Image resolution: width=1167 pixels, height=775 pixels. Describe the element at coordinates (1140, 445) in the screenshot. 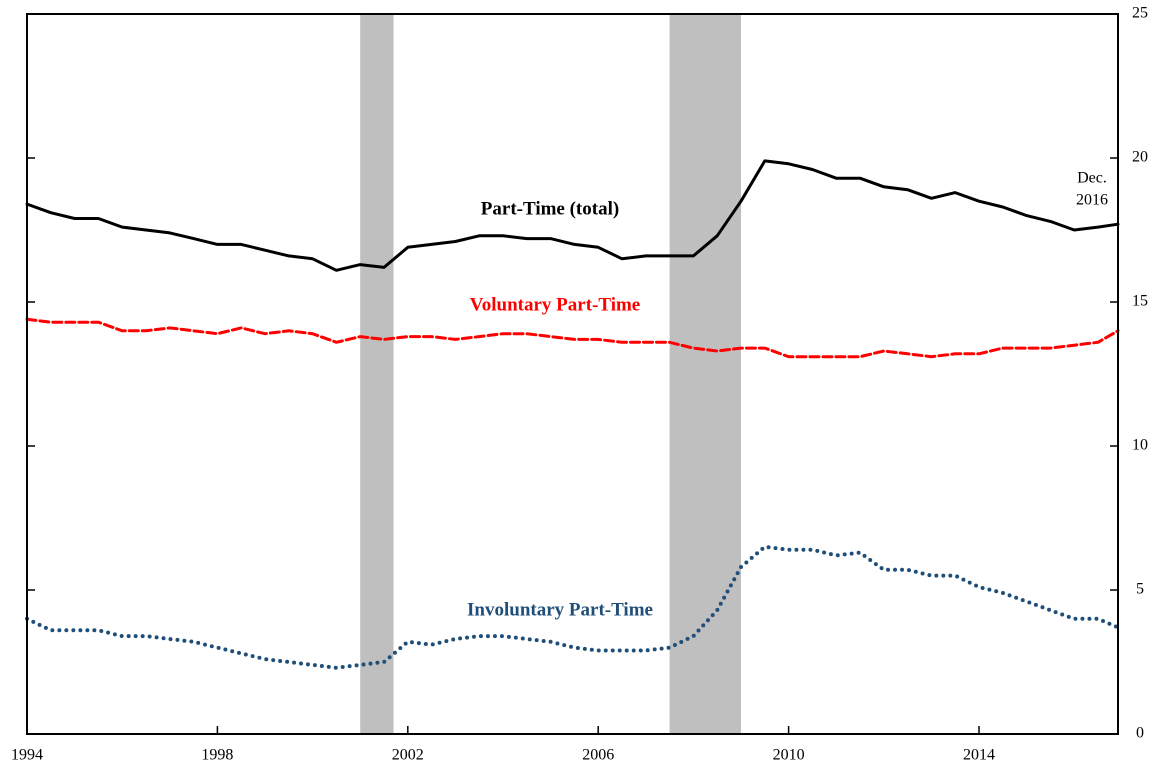

I see `y-tick-label: 10` at that location.